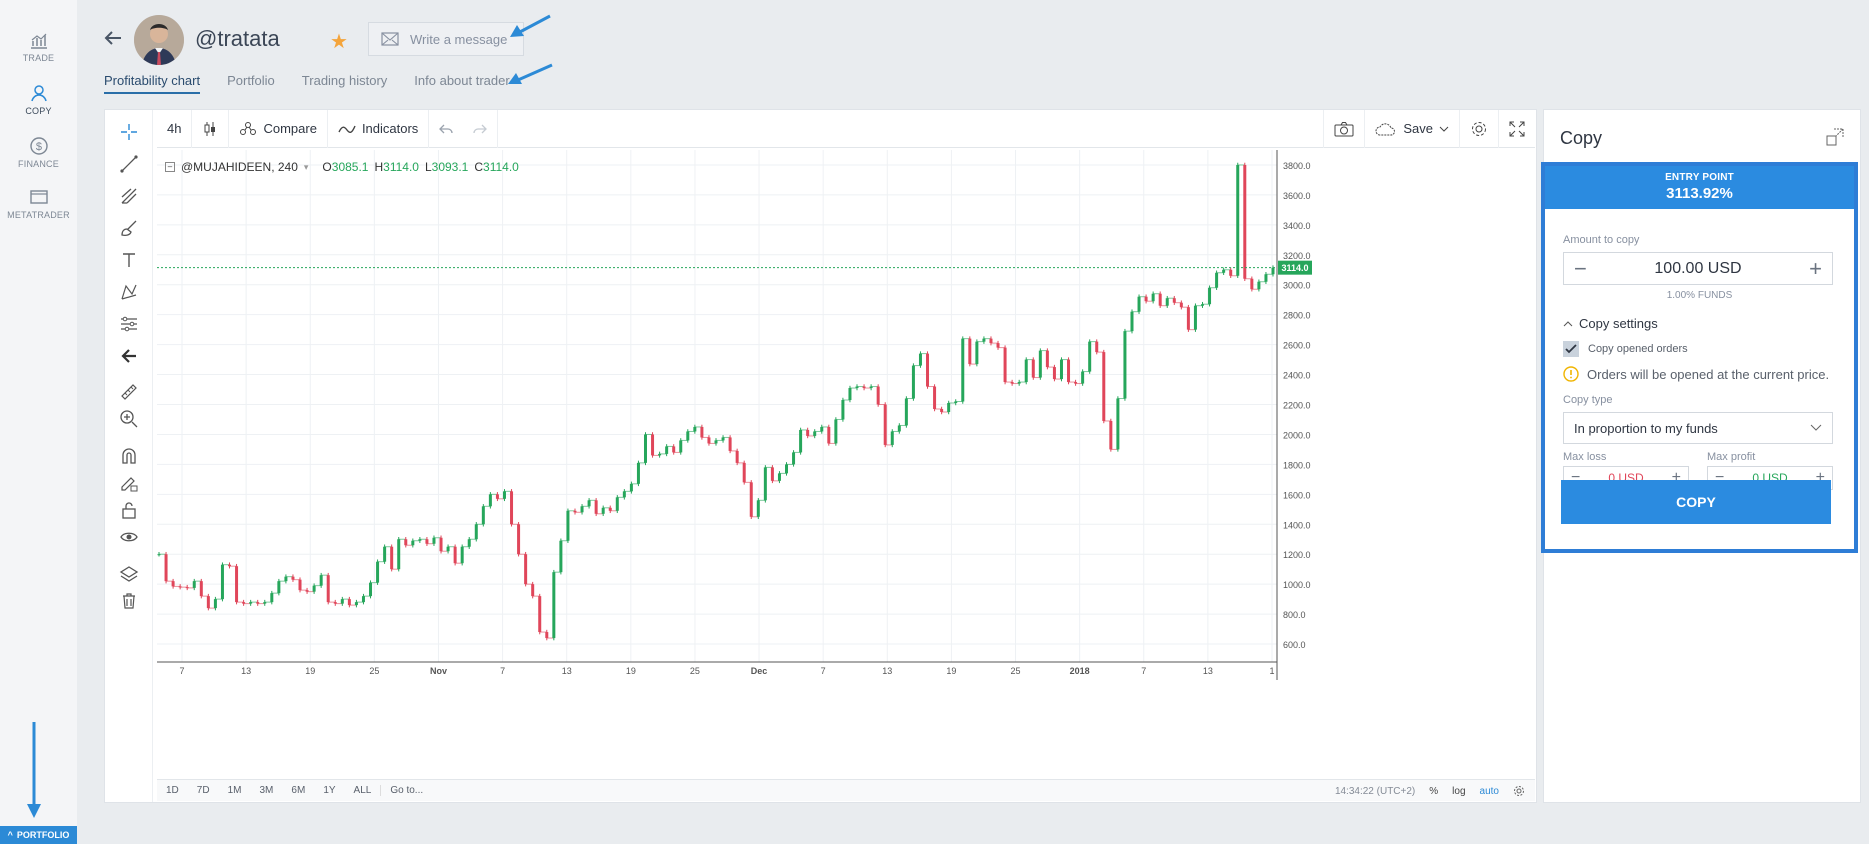 The width and height of the screenshot is (1869, 844). I want to click on pitchfork-icon, so click(129, 196).